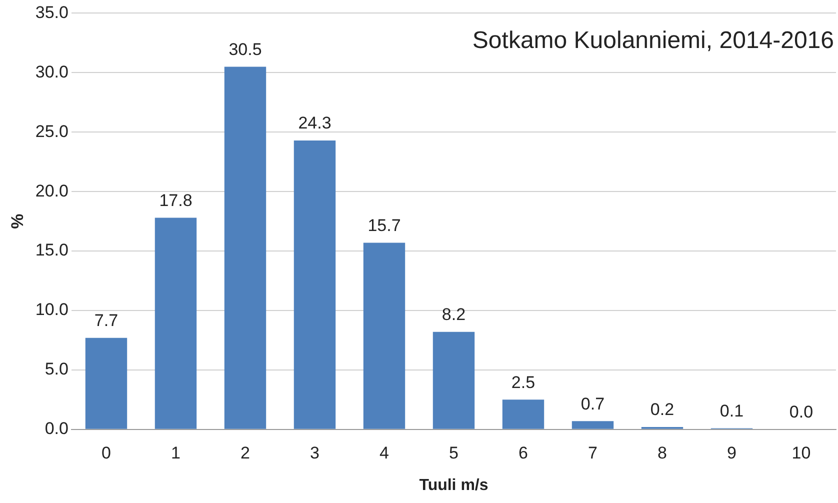  I want to click on text: Sotkamo Kuolanniemi, 2014-2016, so click(653, 40).